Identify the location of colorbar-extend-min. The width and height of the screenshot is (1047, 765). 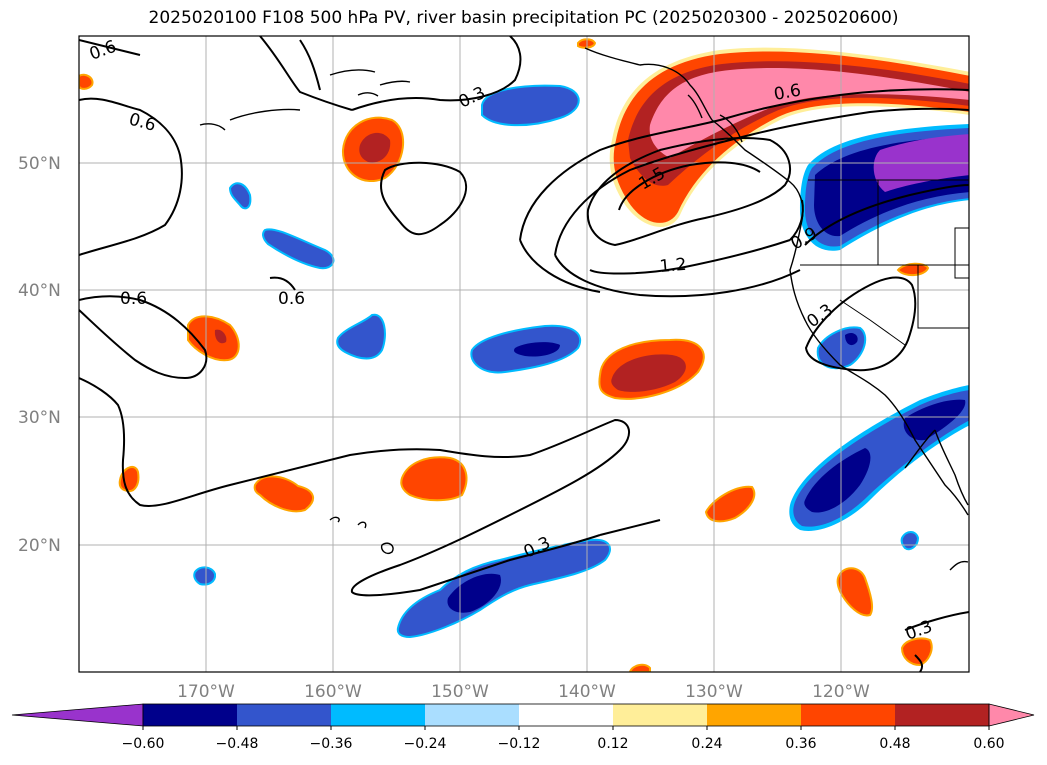
(77, 715).